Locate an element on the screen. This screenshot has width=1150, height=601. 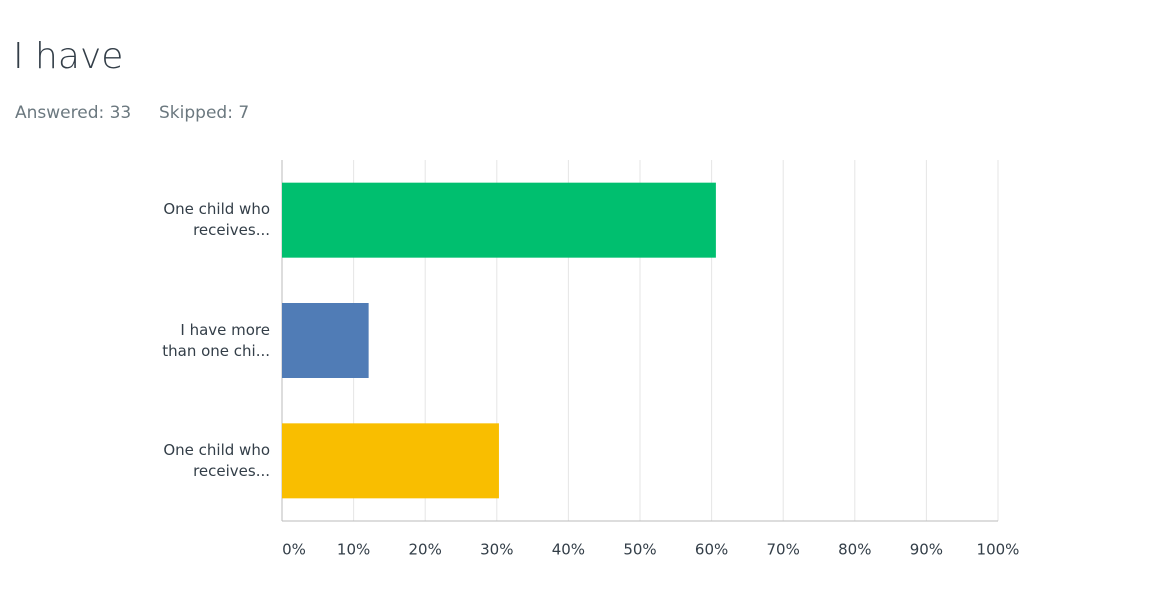
x-tick-label: 80% is located at coordinates (854, 550).